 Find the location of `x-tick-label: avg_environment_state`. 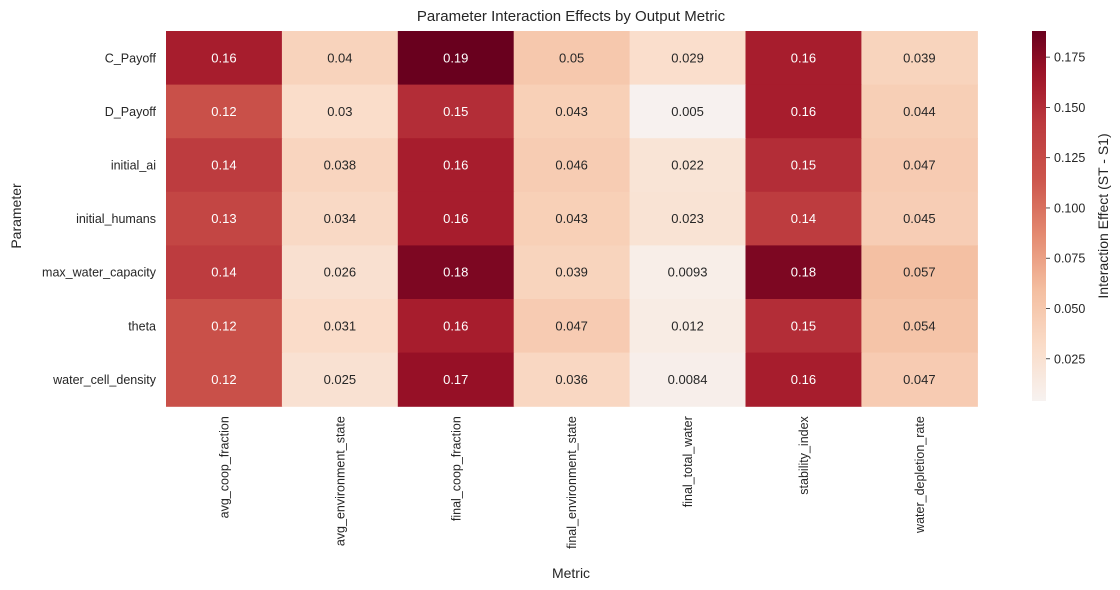

x-tick-label: avg_environment_state is located at coordinates (340, 481).